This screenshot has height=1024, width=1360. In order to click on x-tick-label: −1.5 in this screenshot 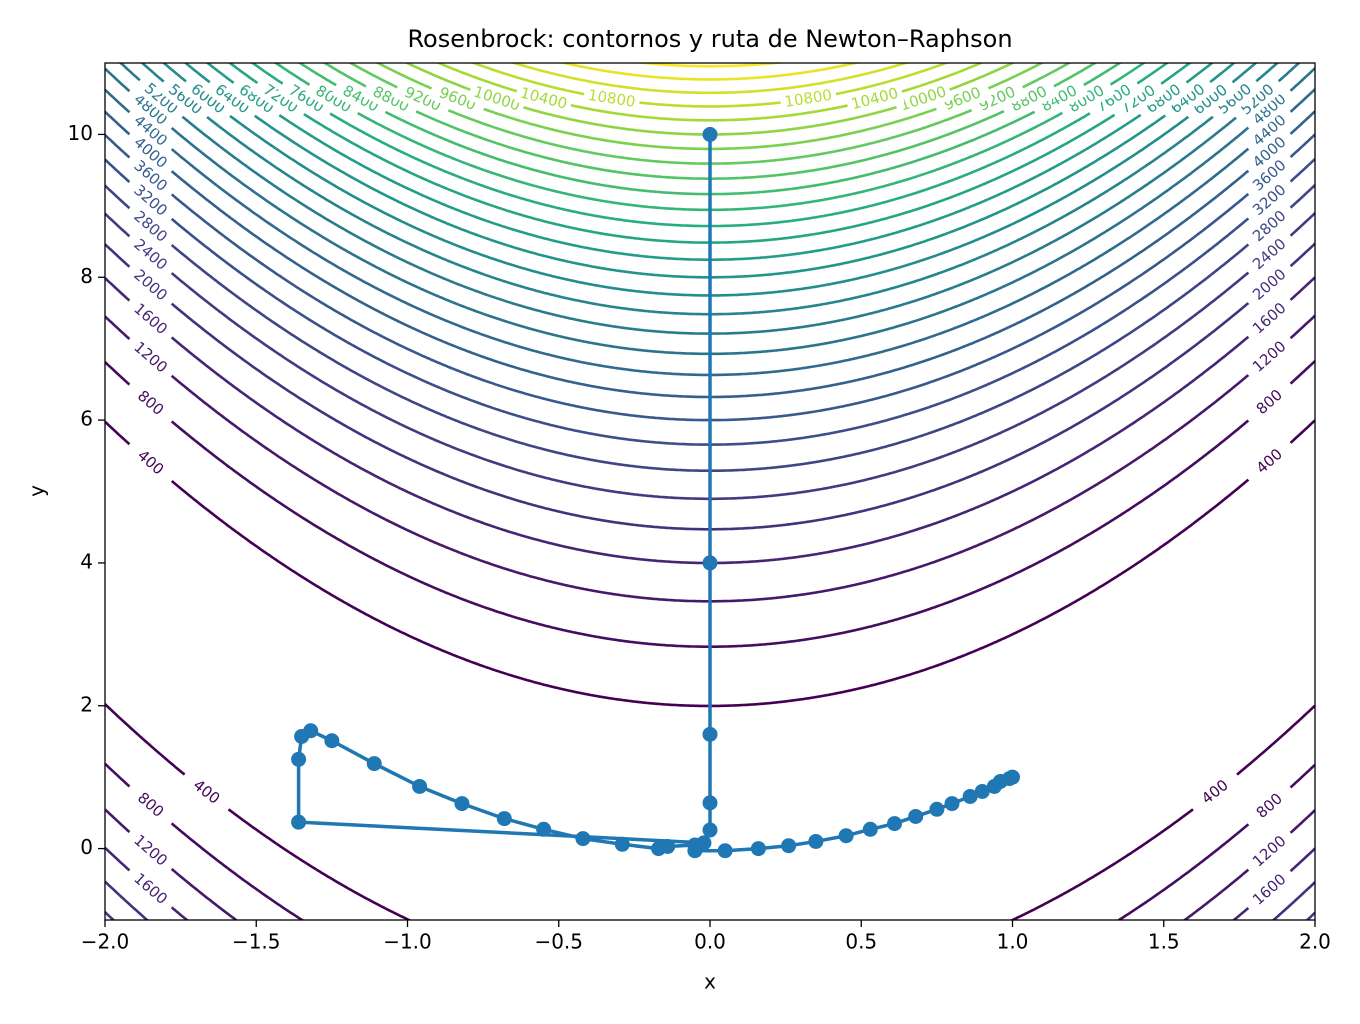, I will do `click(256, 942)`.